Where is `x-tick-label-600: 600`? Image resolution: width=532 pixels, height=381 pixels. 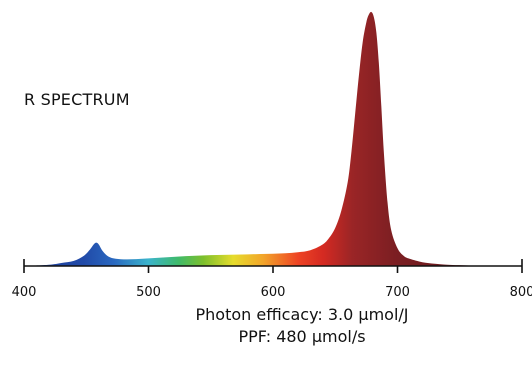 x-tick-label-600: 600 is located at coordinates (273, 292).